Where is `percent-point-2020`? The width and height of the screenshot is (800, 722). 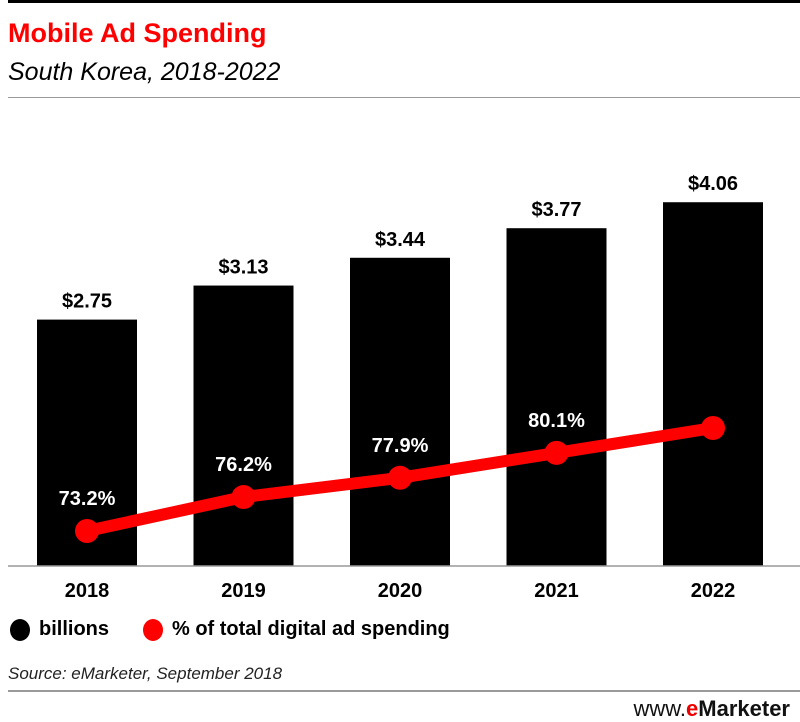 percent-point-2020 is located at coordinates (400, 477).